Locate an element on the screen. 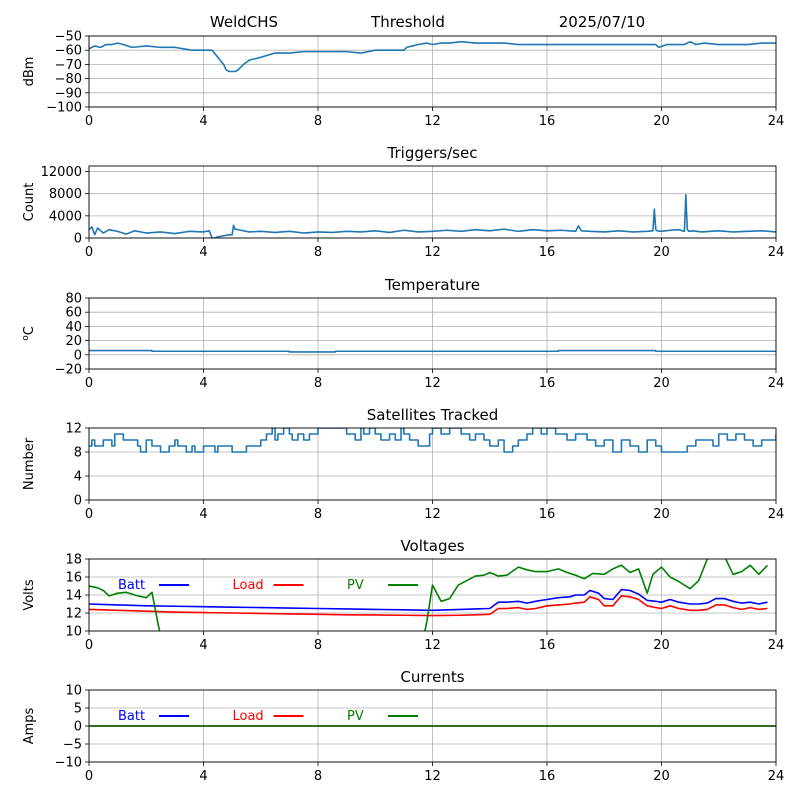  y-tick-label: −50 is located at coordinates (68, 37).